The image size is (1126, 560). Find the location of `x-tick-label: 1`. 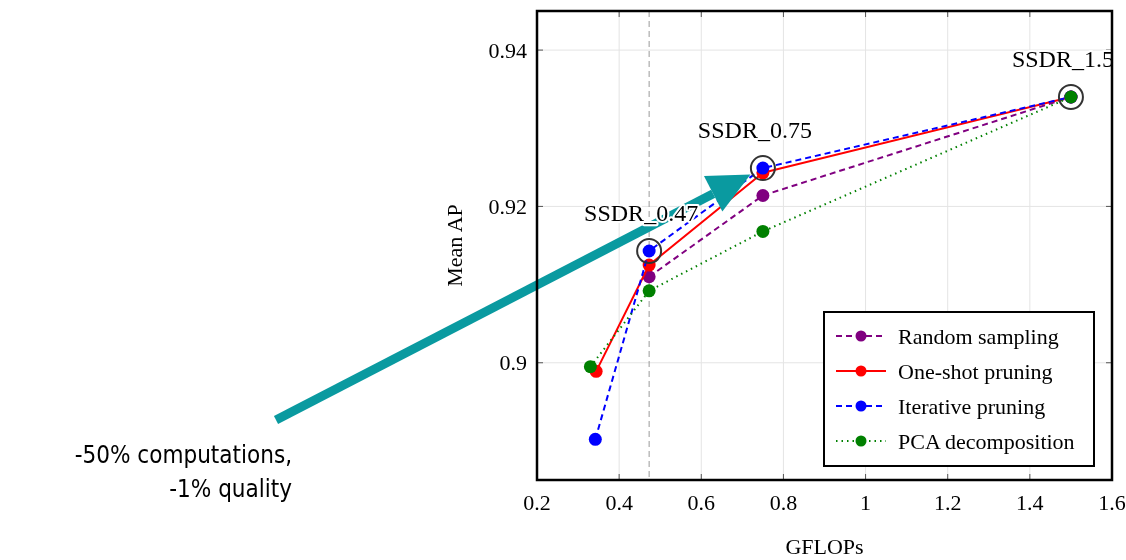

x-tick-label: 1 is located at coordinates (866, 502).